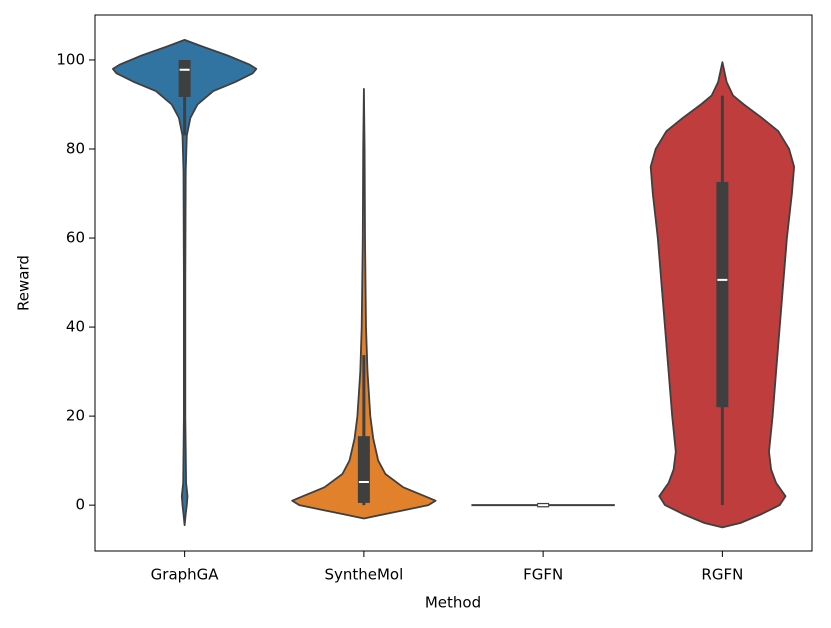 The image size is (831, 628). What do you see at coordinates (75, 149) in the screenshot?
I see `y-tick-label: 80` at bounding box center [75, 149].